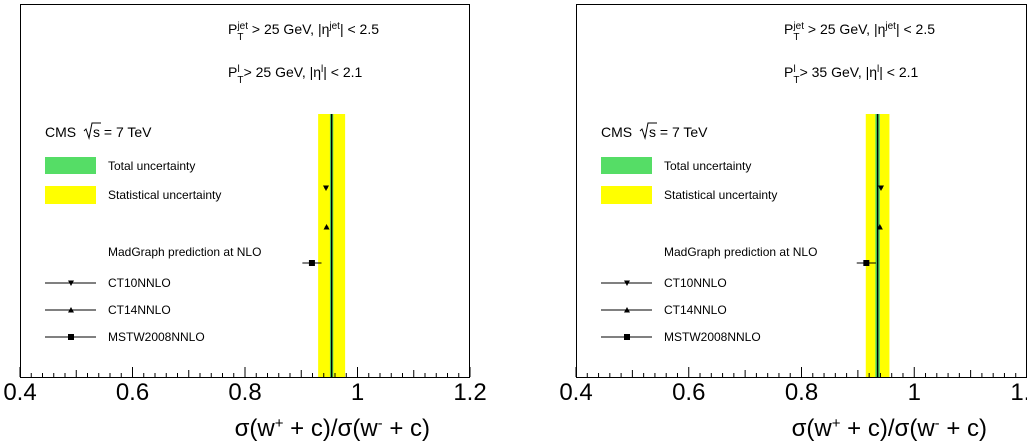 The height and width of the screenshot is (444, 1027). Describe the element at coordinates (851, 75) in the screenshot. I see `kinematic-cut-label: PTl > 35 GeV, |ηl| < 2.1` at that location.